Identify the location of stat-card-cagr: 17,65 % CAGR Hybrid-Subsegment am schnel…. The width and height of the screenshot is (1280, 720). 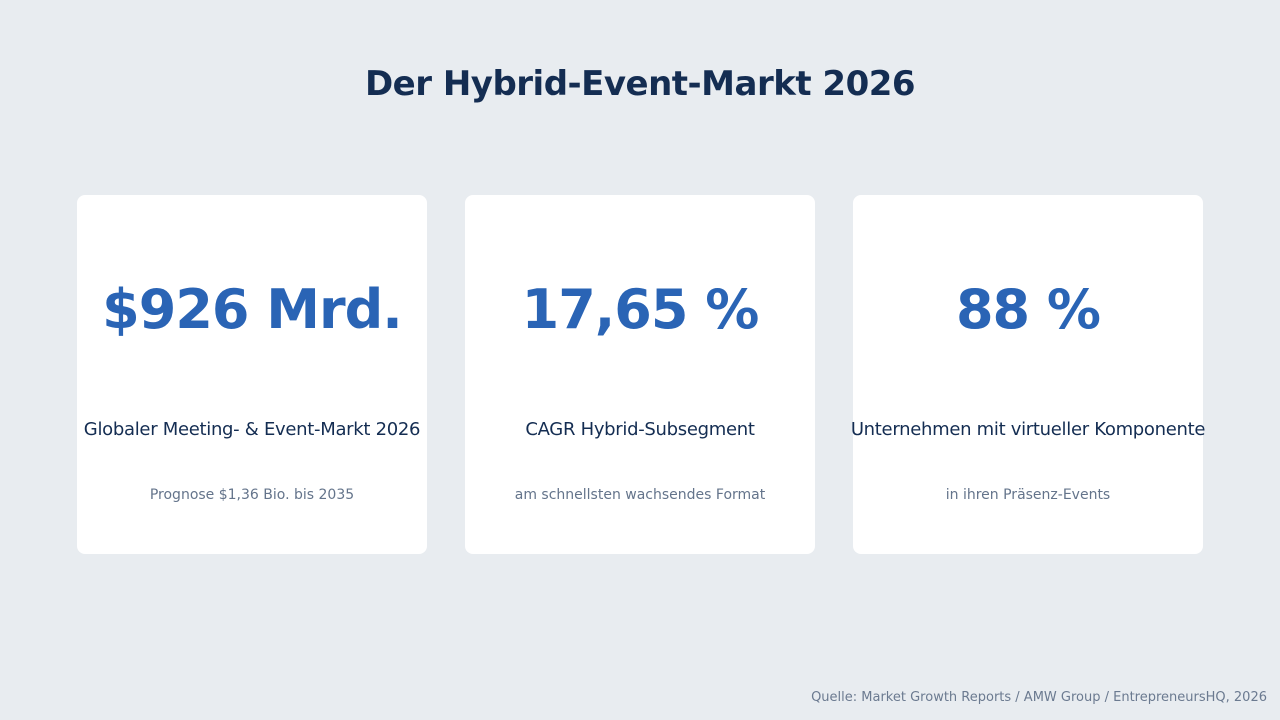
(640, 374).